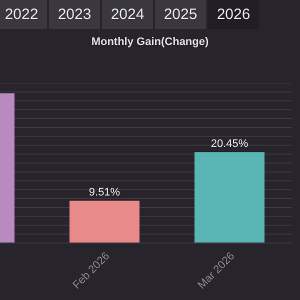 Image resolution: width=300 pixels, height=300 pixels. I want to click on data-label: 20.45%, so click(229, 144).